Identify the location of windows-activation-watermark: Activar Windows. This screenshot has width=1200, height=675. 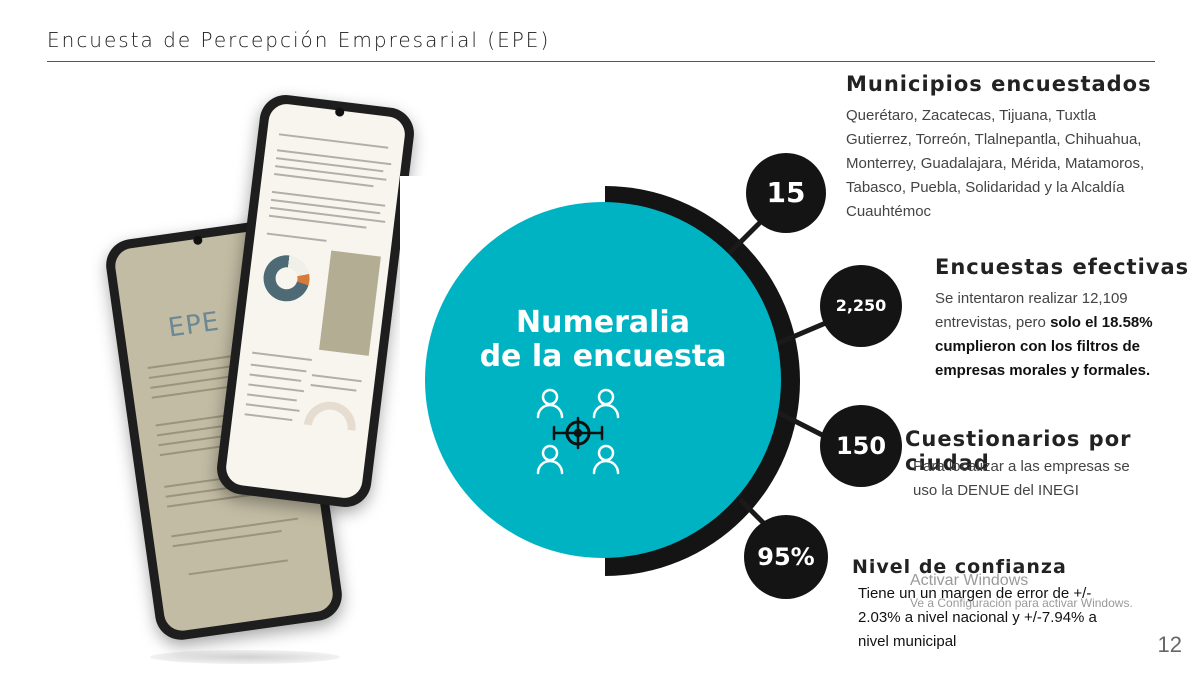
(969, 580).